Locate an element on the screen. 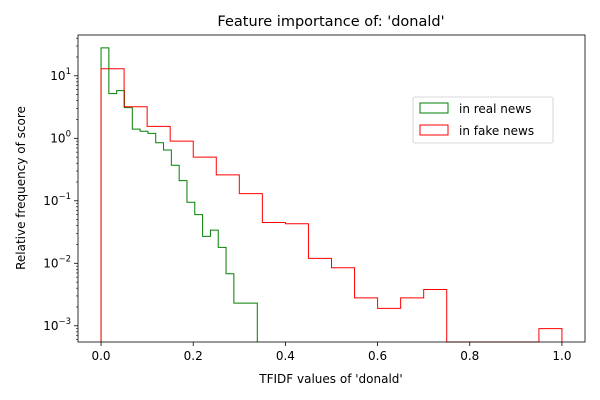 This screenshot has height=400, width=600. x-axis-title: TFIDF values of 'donald' is located at coordinates (330, 379).